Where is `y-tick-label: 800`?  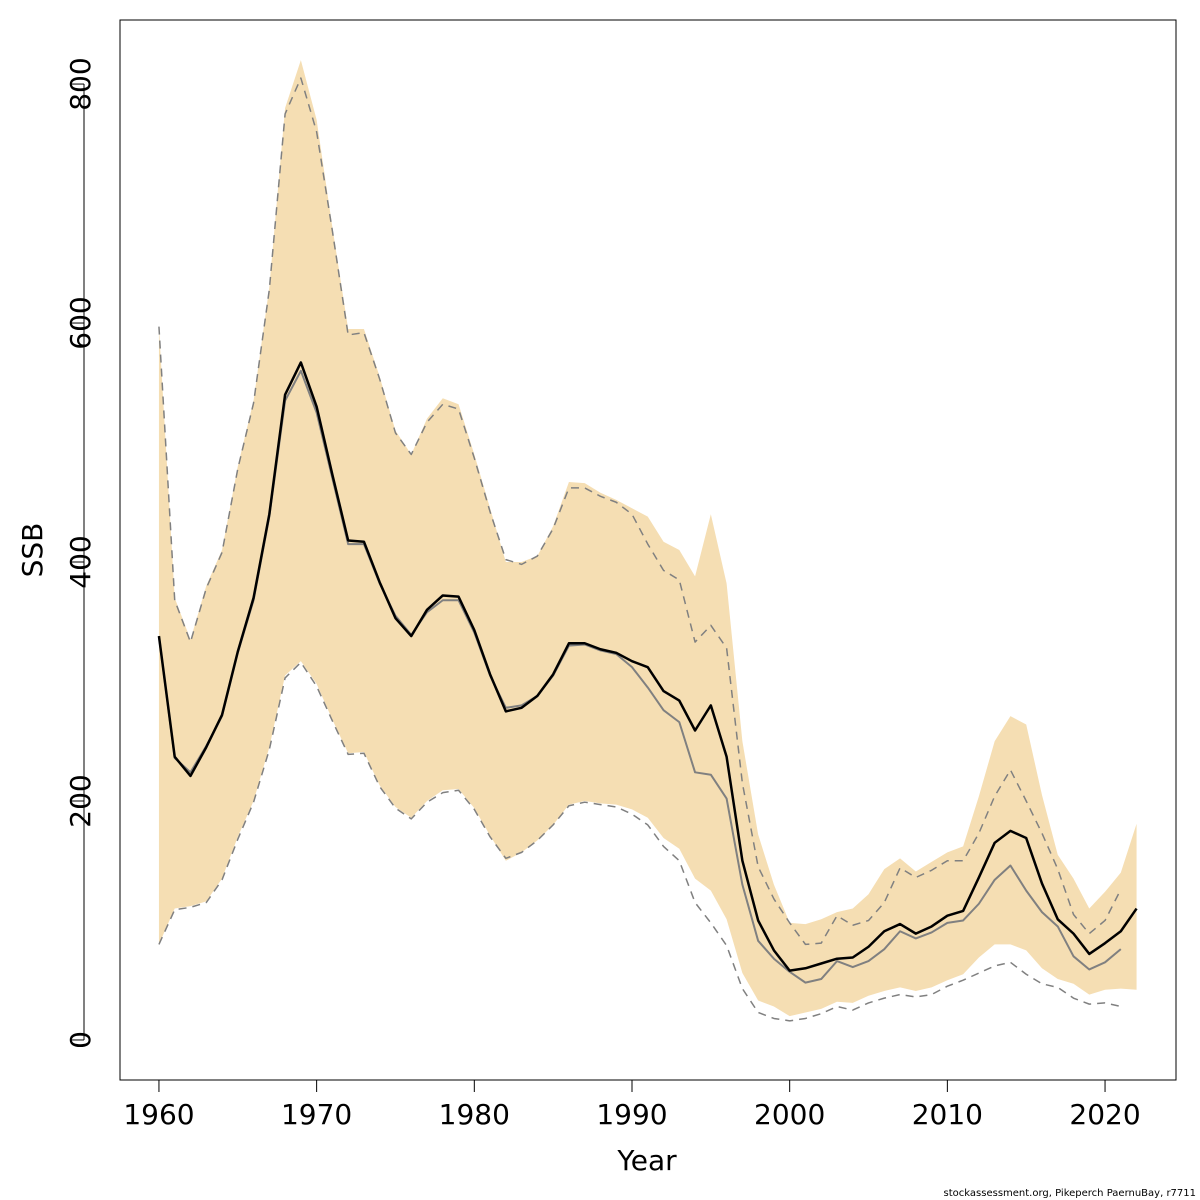
y-tick-label: 800 is located at coordinates (80, 83).